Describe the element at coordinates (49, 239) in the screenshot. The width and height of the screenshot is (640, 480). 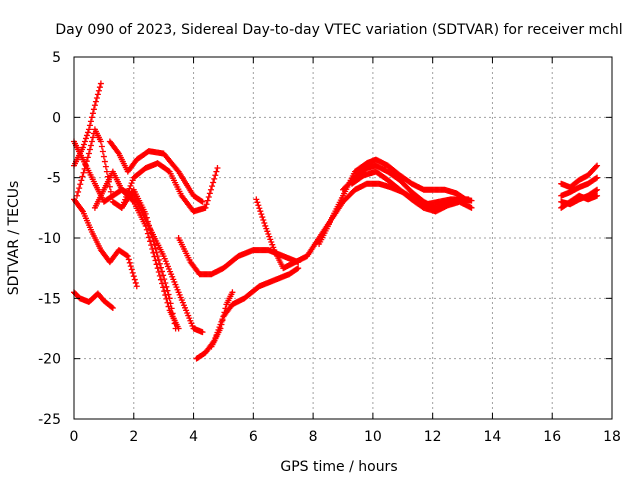
I see `y-tick-label: -10` at that location.